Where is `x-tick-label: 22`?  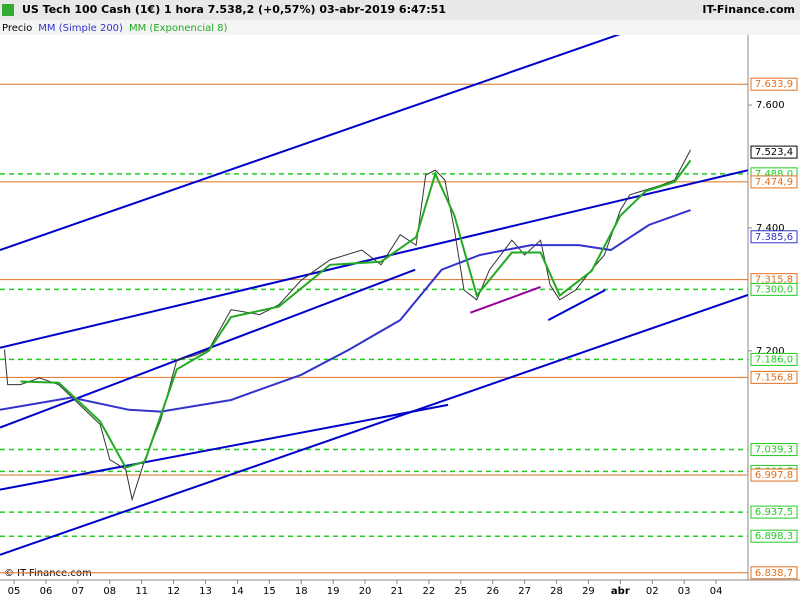 x-tick-label: 22 is located at coordinates (429, 591).